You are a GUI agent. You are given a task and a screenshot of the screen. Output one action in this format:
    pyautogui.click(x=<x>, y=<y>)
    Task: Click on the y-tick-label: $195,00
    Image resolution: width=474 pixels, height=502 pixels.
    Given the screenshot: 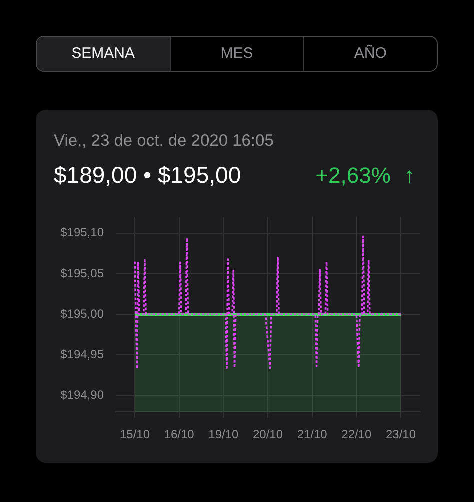 What is the action you would take?
    pyautogui.click(x=82, y=313)
    